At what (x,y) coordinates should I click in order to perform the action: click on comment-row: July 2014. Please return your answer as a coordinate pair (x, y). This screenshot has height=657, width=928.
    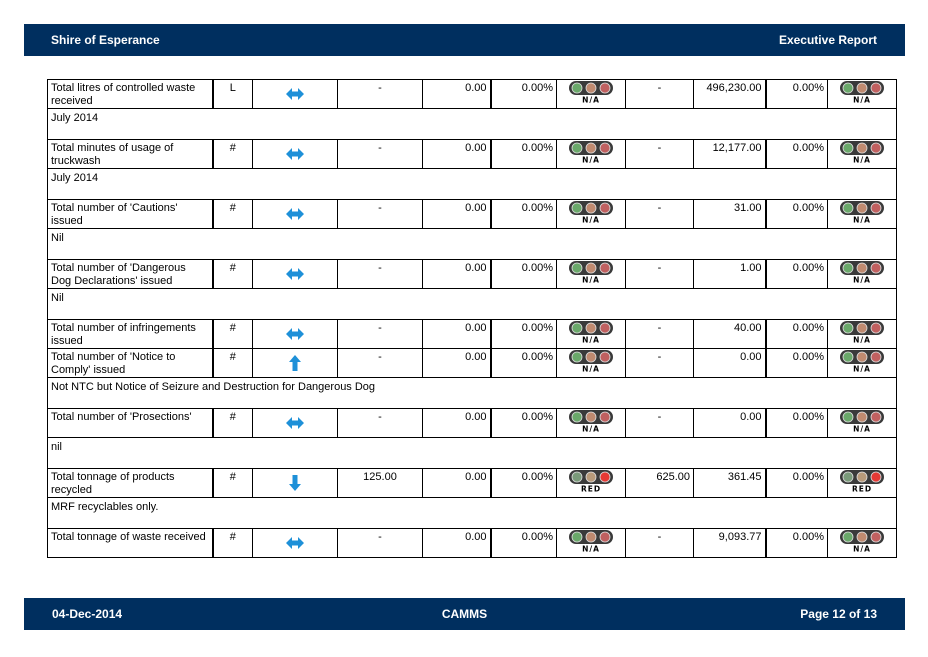
    Looking at the image, I should click on (472, 184).